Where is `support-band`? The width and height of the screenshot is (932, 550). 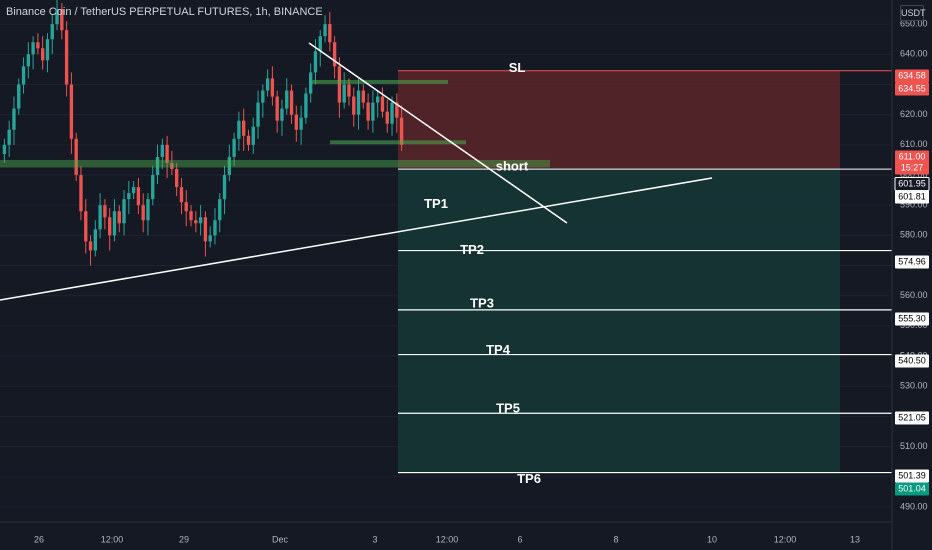
support-band is located at coordinates (275, 163).